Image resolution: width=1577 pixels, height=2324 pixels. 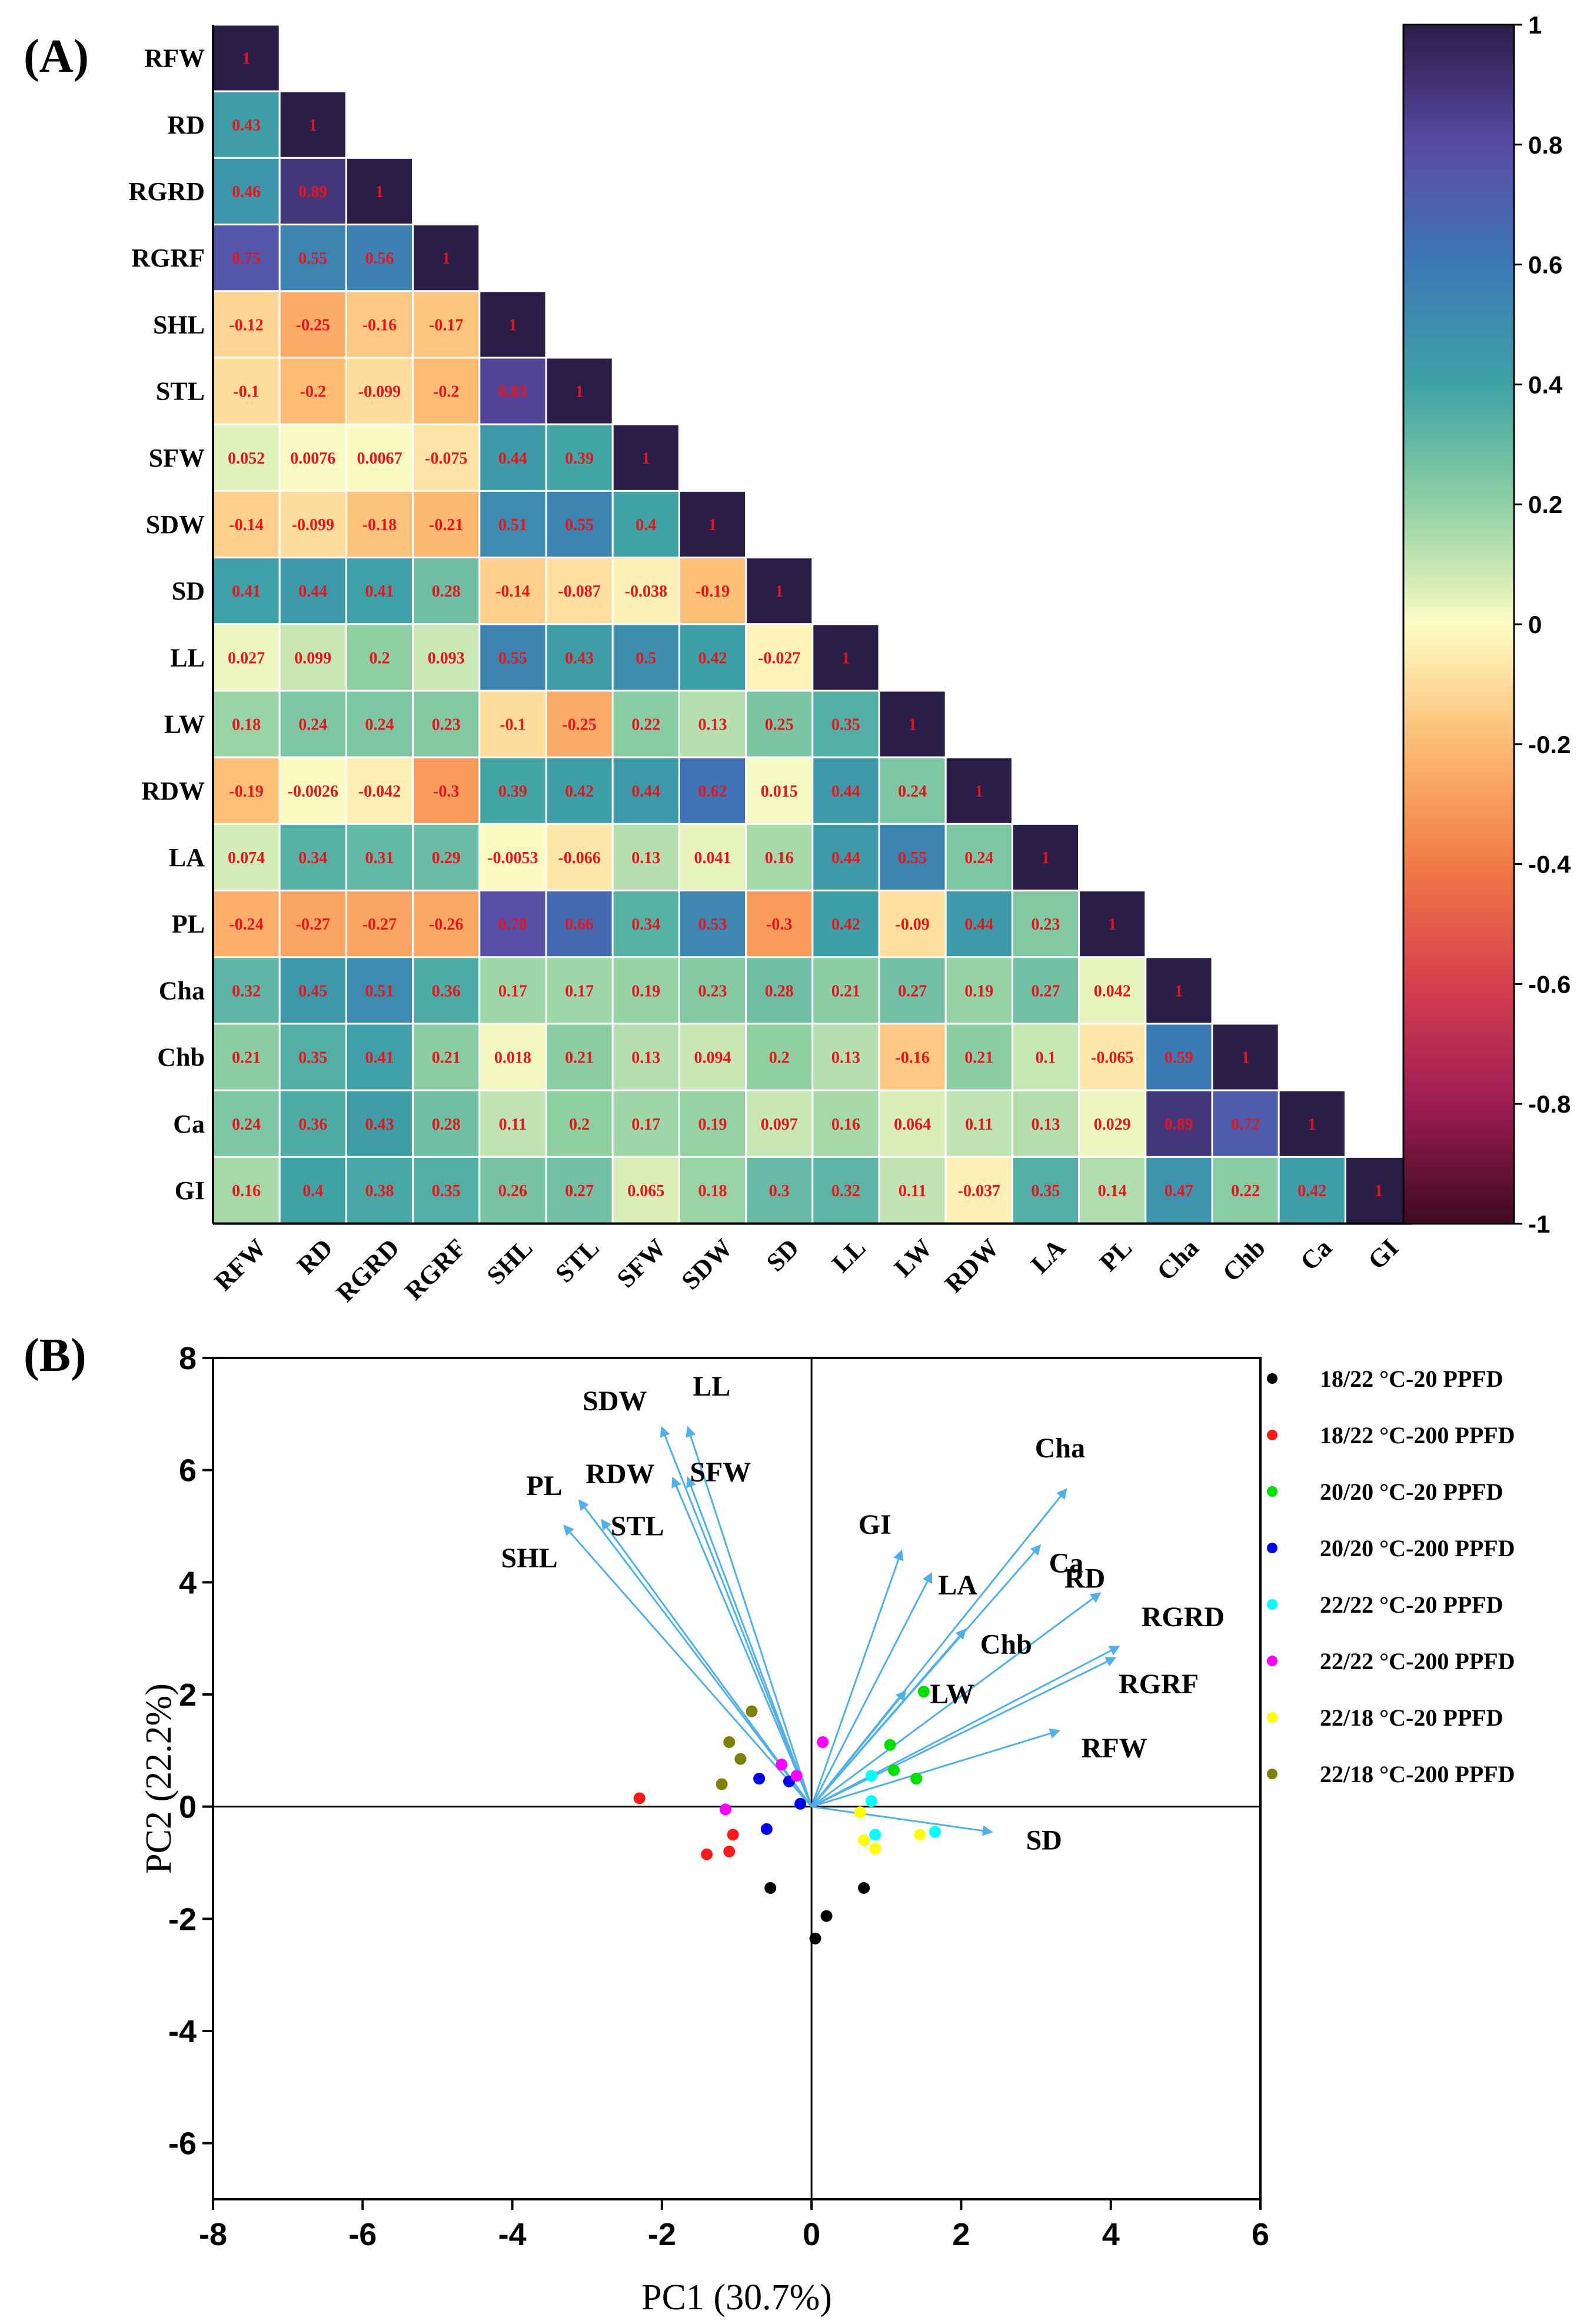 I want to click on heatmap-cell-value: -0.2, so click(x=446, y=392).